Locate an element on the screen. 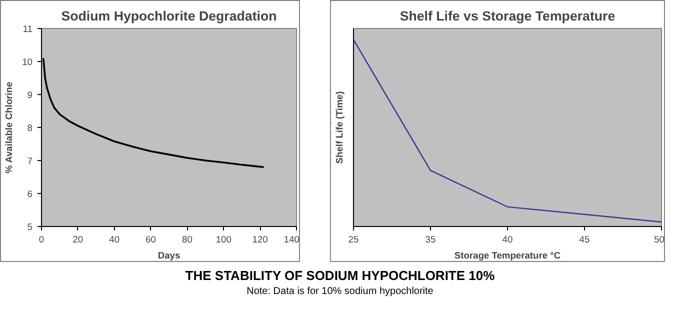 The width and height of the screenshot is (678, 329). y-tick-label: 9 is located at coordinates (30, 95).